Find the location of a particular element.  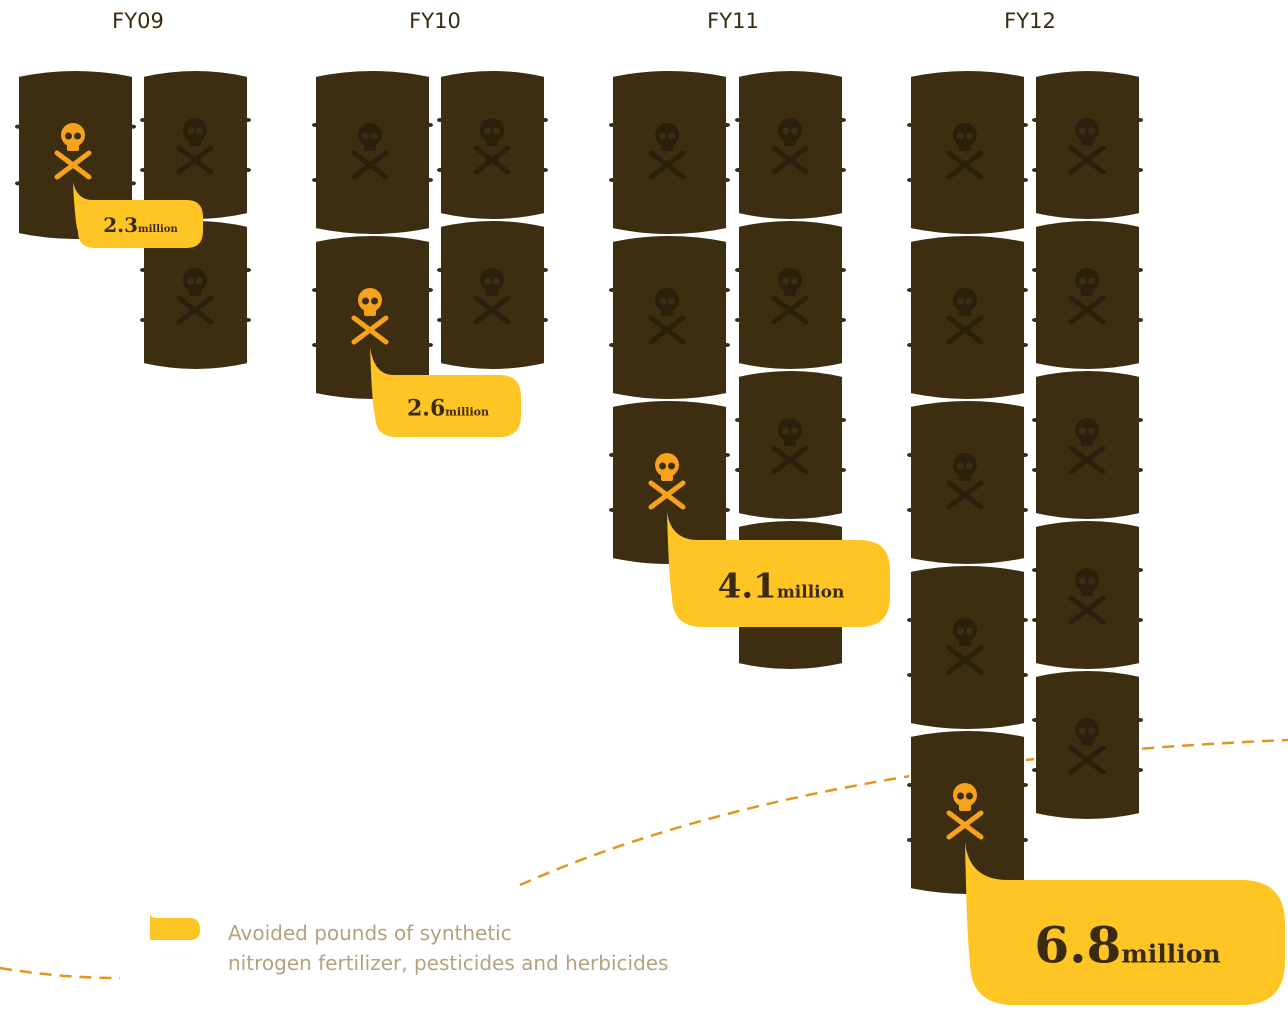

value-label: 2.6million is located at coordinates (448, 409).